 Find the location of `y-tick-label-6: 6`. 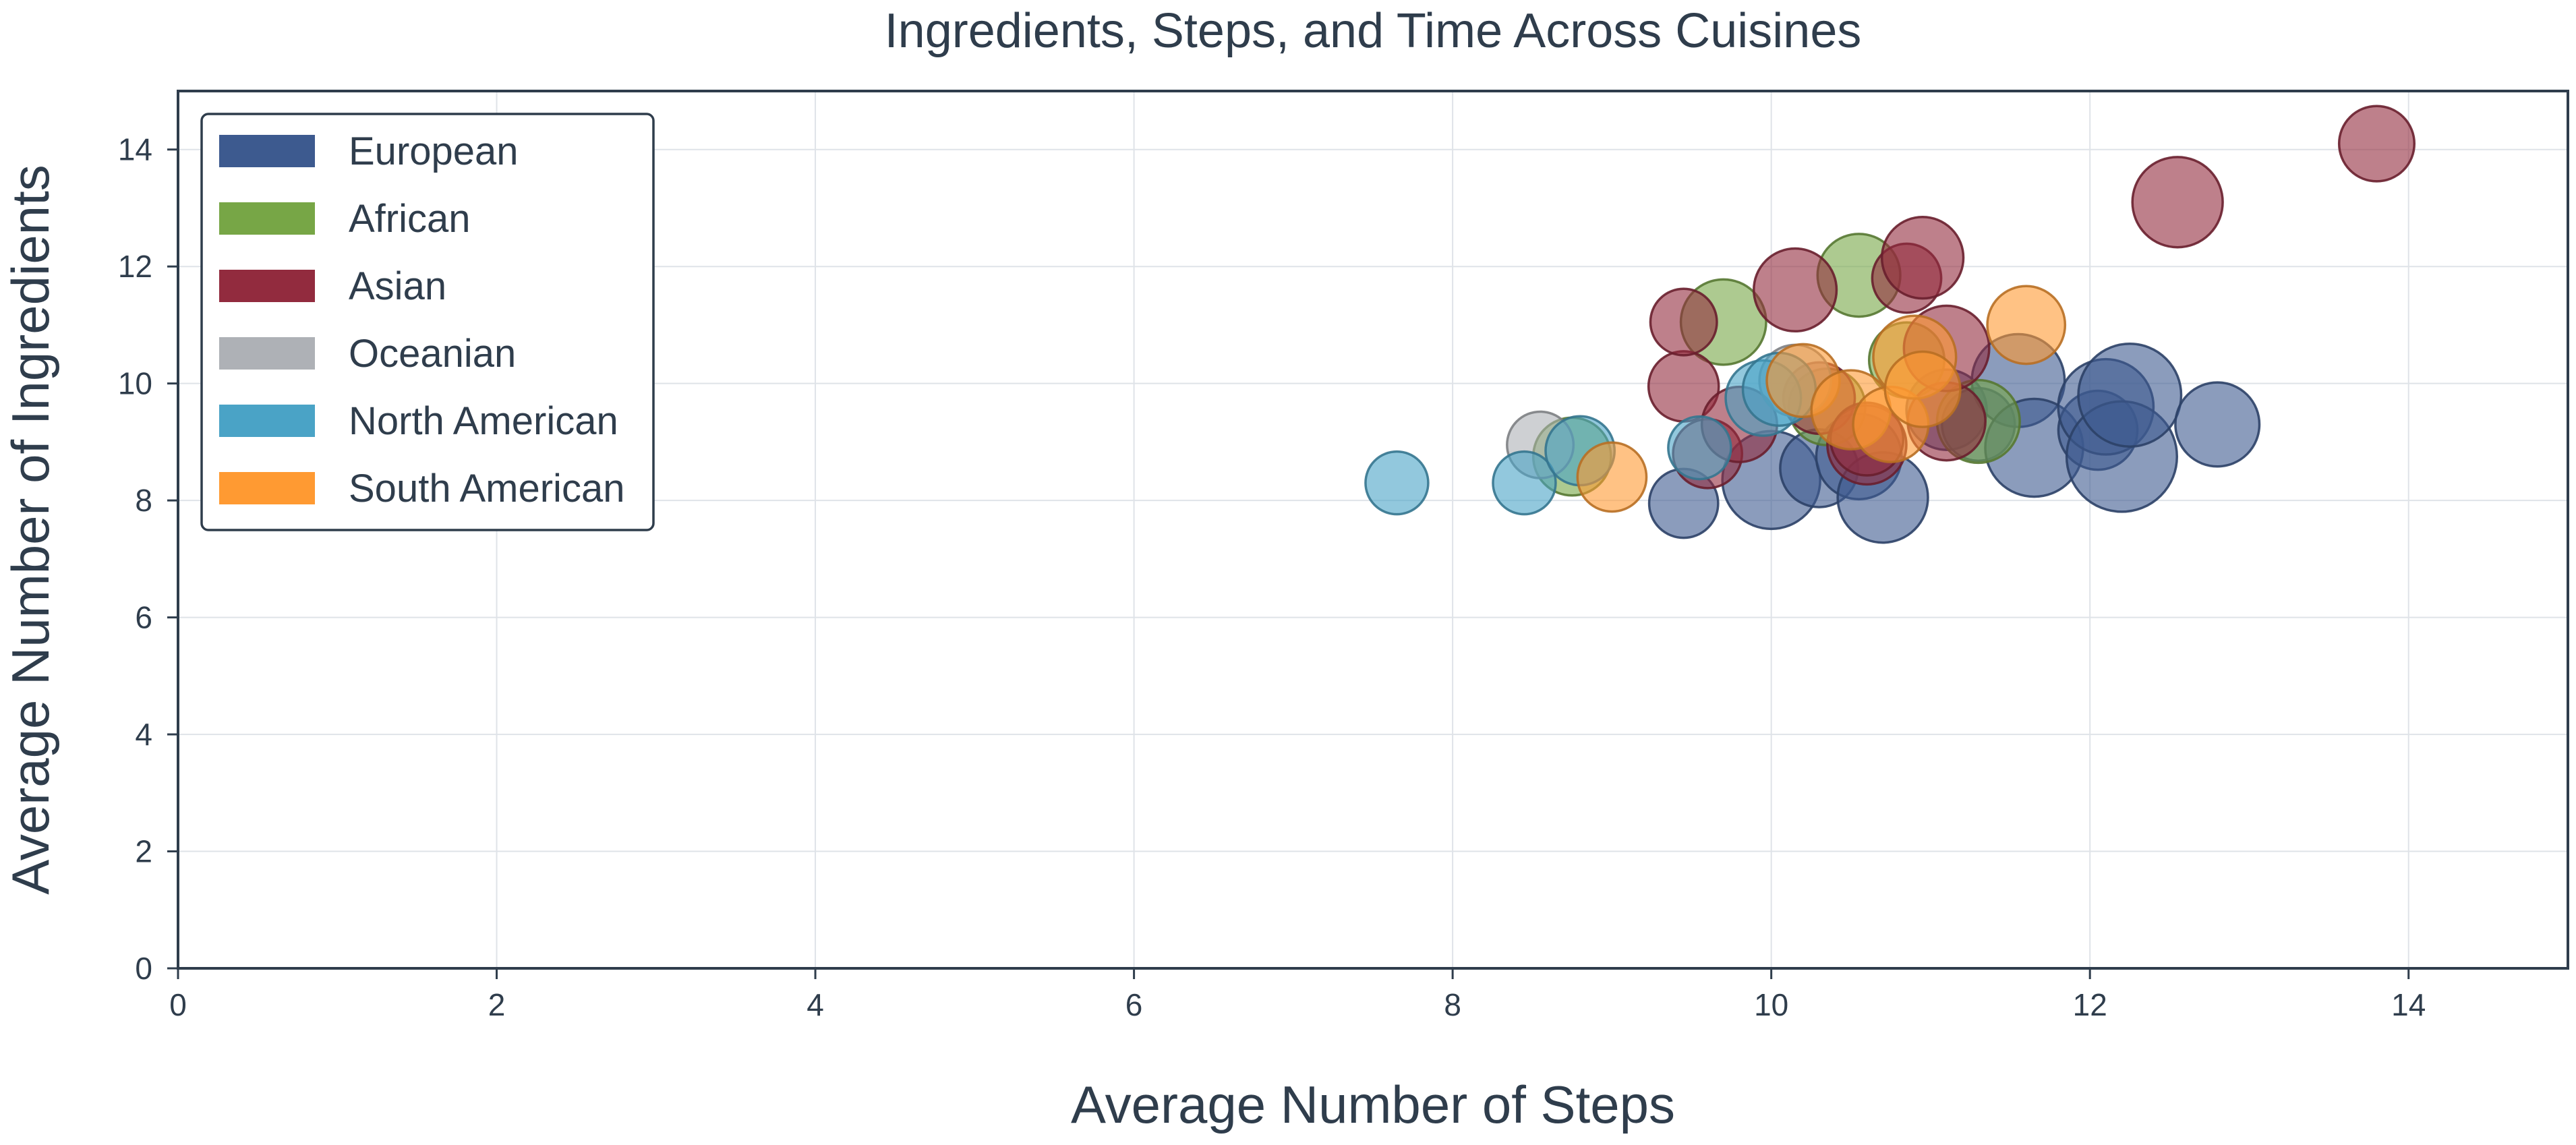

y-tick-label-6: 6 is located at coordinates (144, 617).